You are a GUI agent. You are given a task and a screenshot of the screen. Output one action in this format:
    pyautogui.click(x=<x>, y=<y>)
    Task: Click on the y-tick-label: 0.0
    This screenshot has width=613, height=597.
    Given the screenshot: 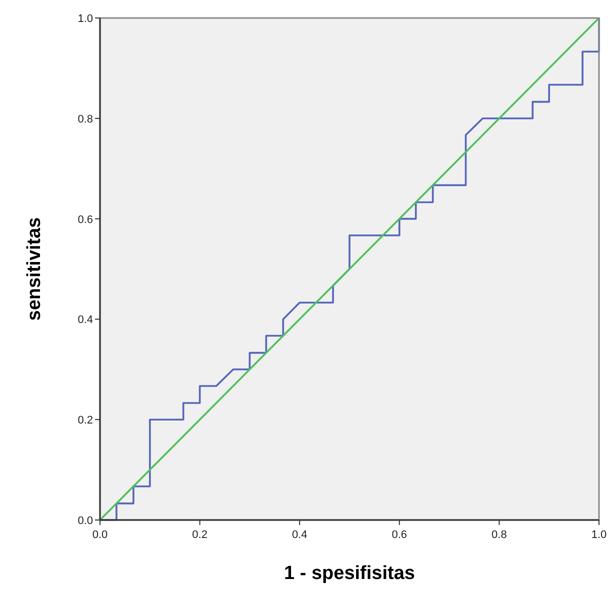 What is the action you would take?
    pyautogui.click(x=85, y=521)
    